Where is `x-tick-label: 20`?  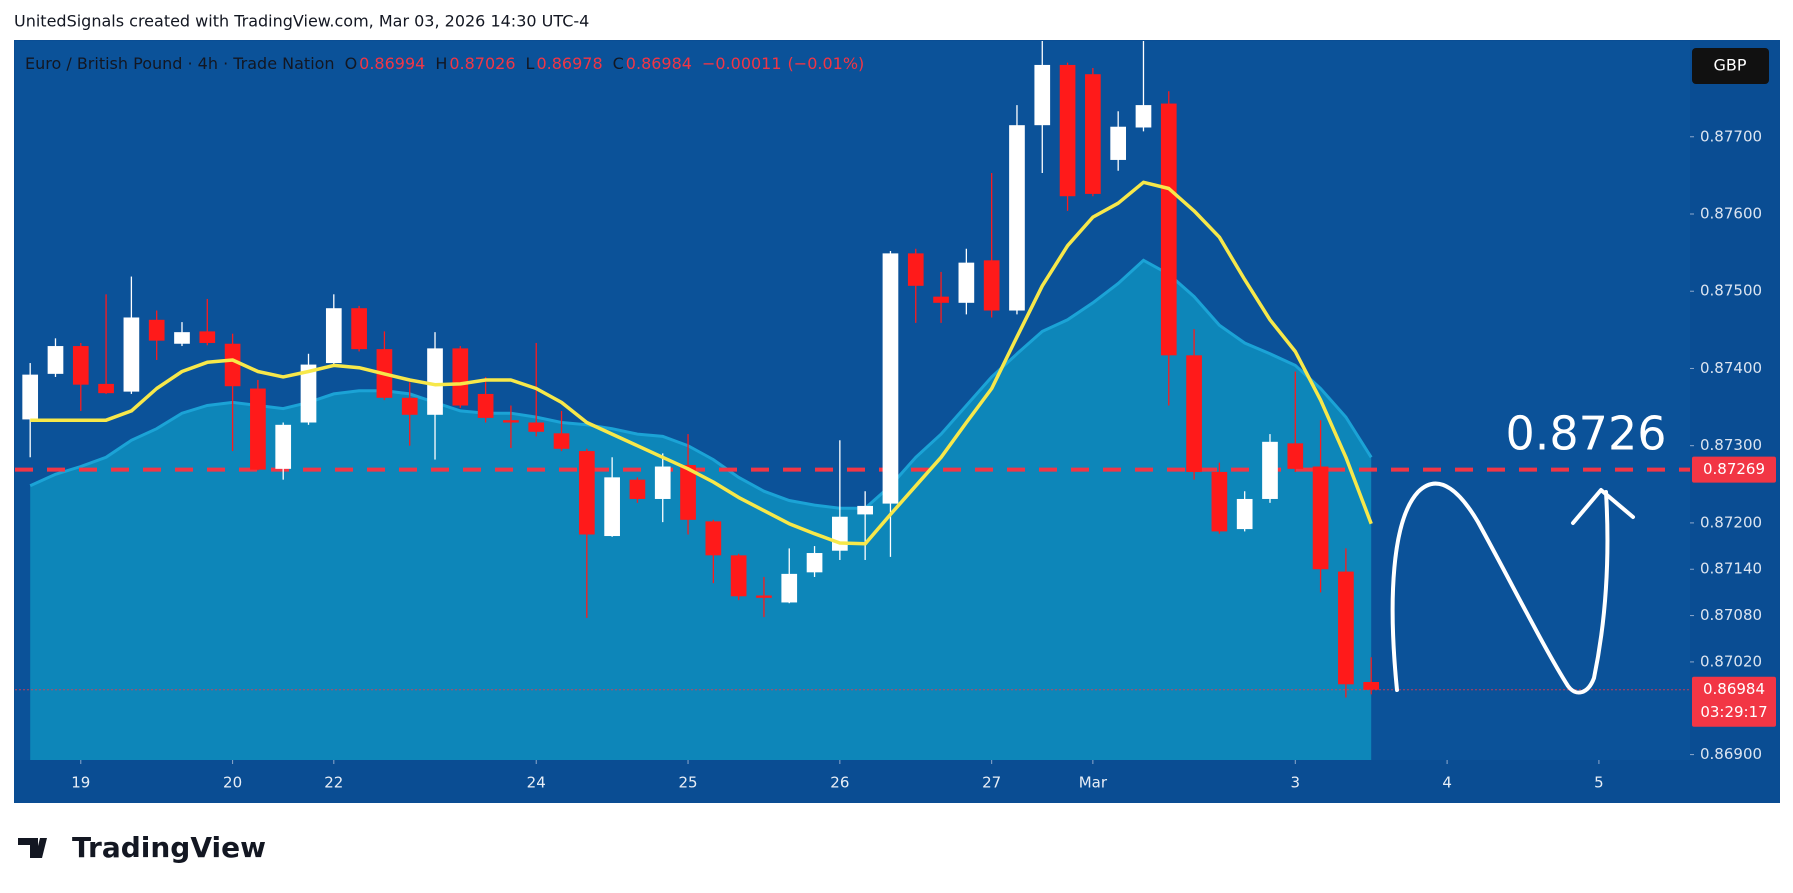 x-tick-label: 20 is located at coordinates (232, 783).